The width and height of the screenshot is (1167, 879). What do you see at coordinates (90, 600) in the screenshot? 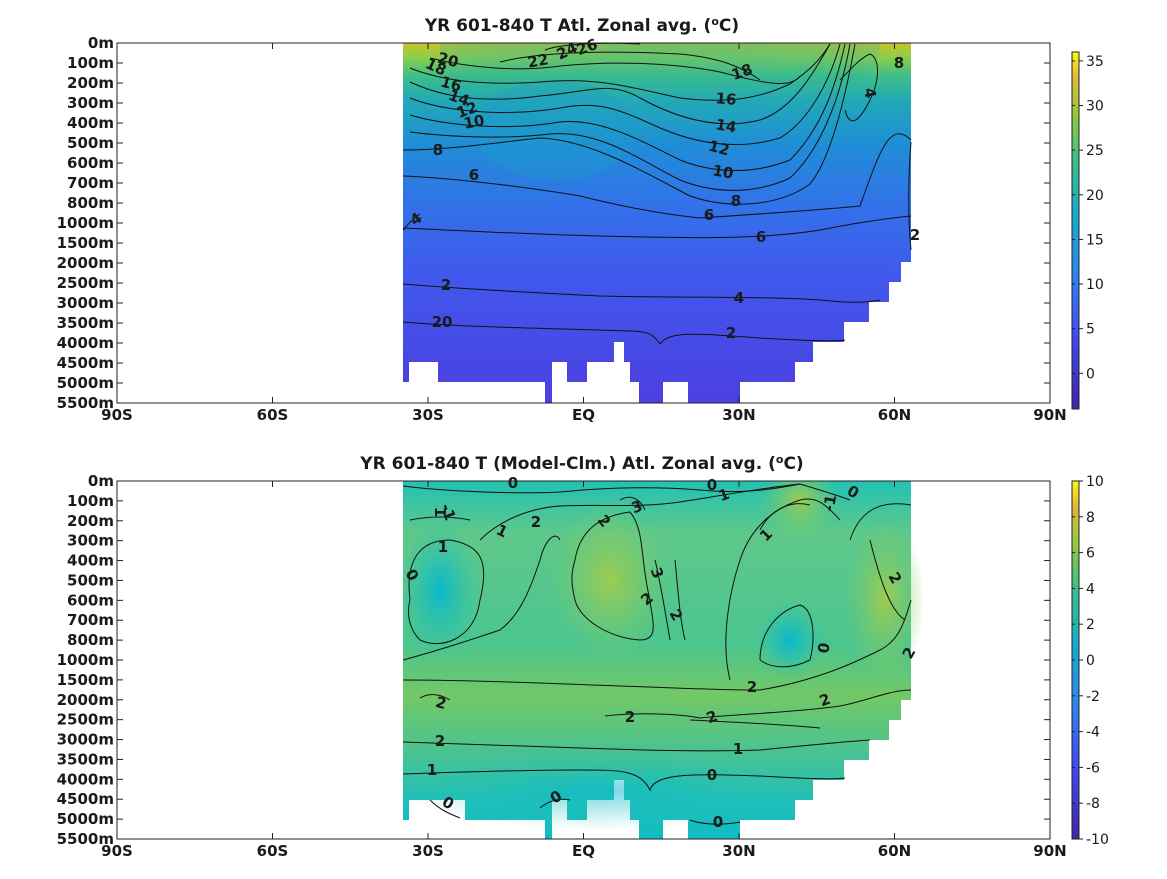
I see `y-tick-label: 600m` at bounding box center [90, 600].